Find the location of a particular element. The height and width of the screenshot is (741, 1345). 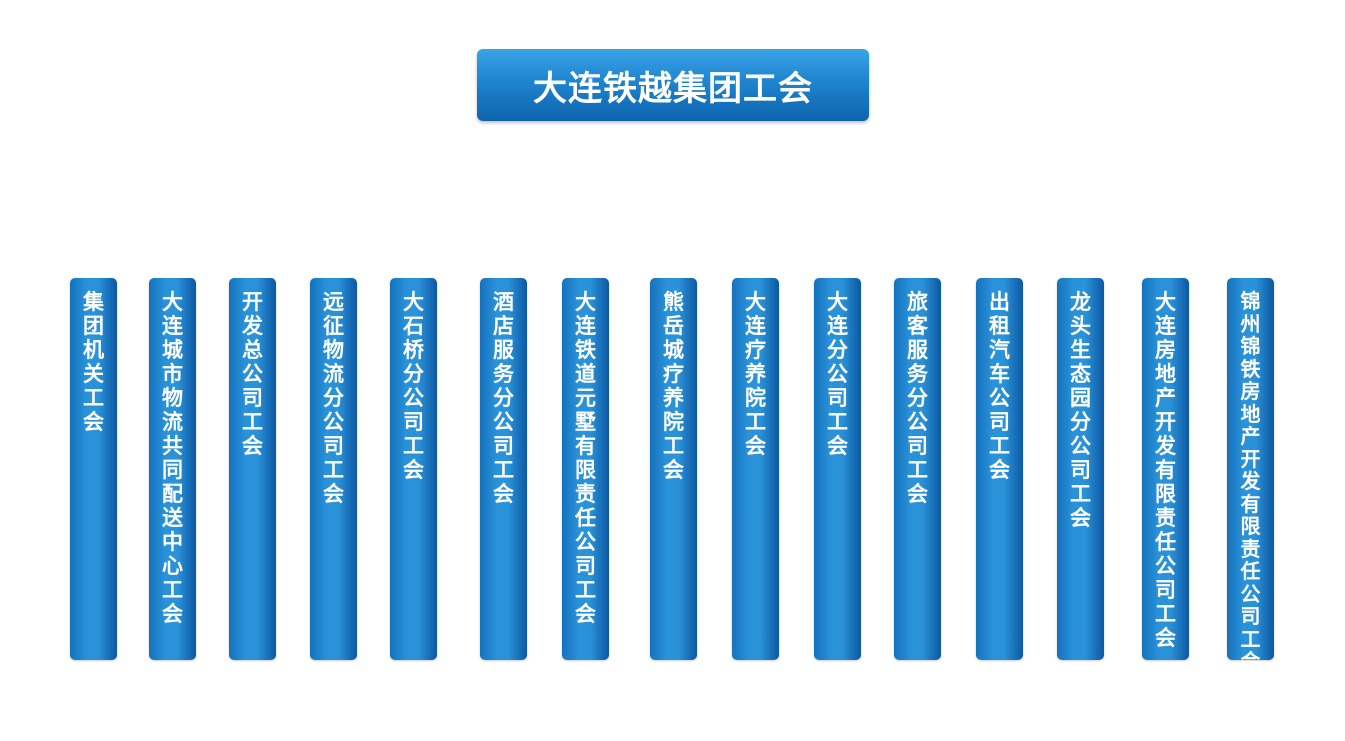

unit-box-3: 开发总公司工会 is located at coordinates (252, 469).